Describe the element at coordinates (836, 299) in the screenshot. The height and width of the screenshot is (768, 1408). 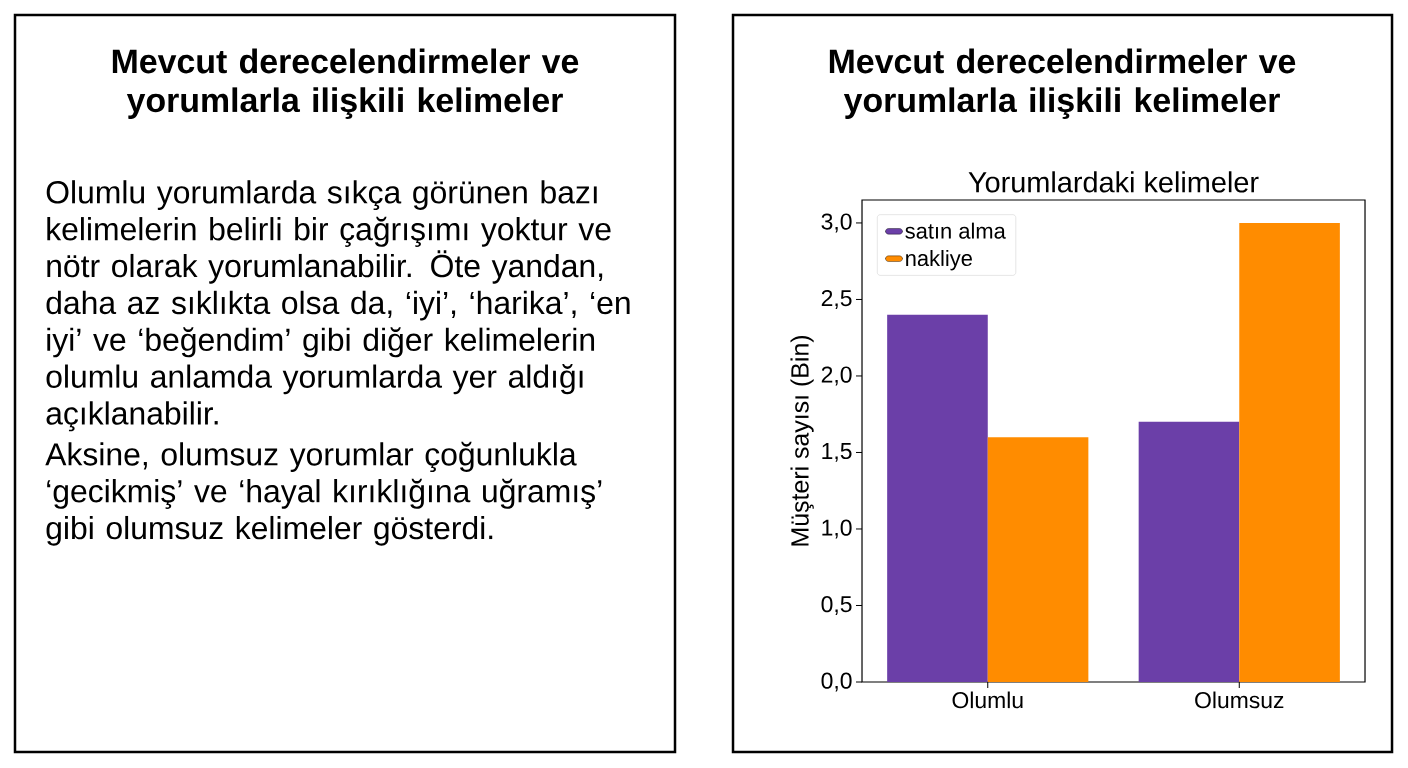
I see `y-tick-label: 2,5` at that location.